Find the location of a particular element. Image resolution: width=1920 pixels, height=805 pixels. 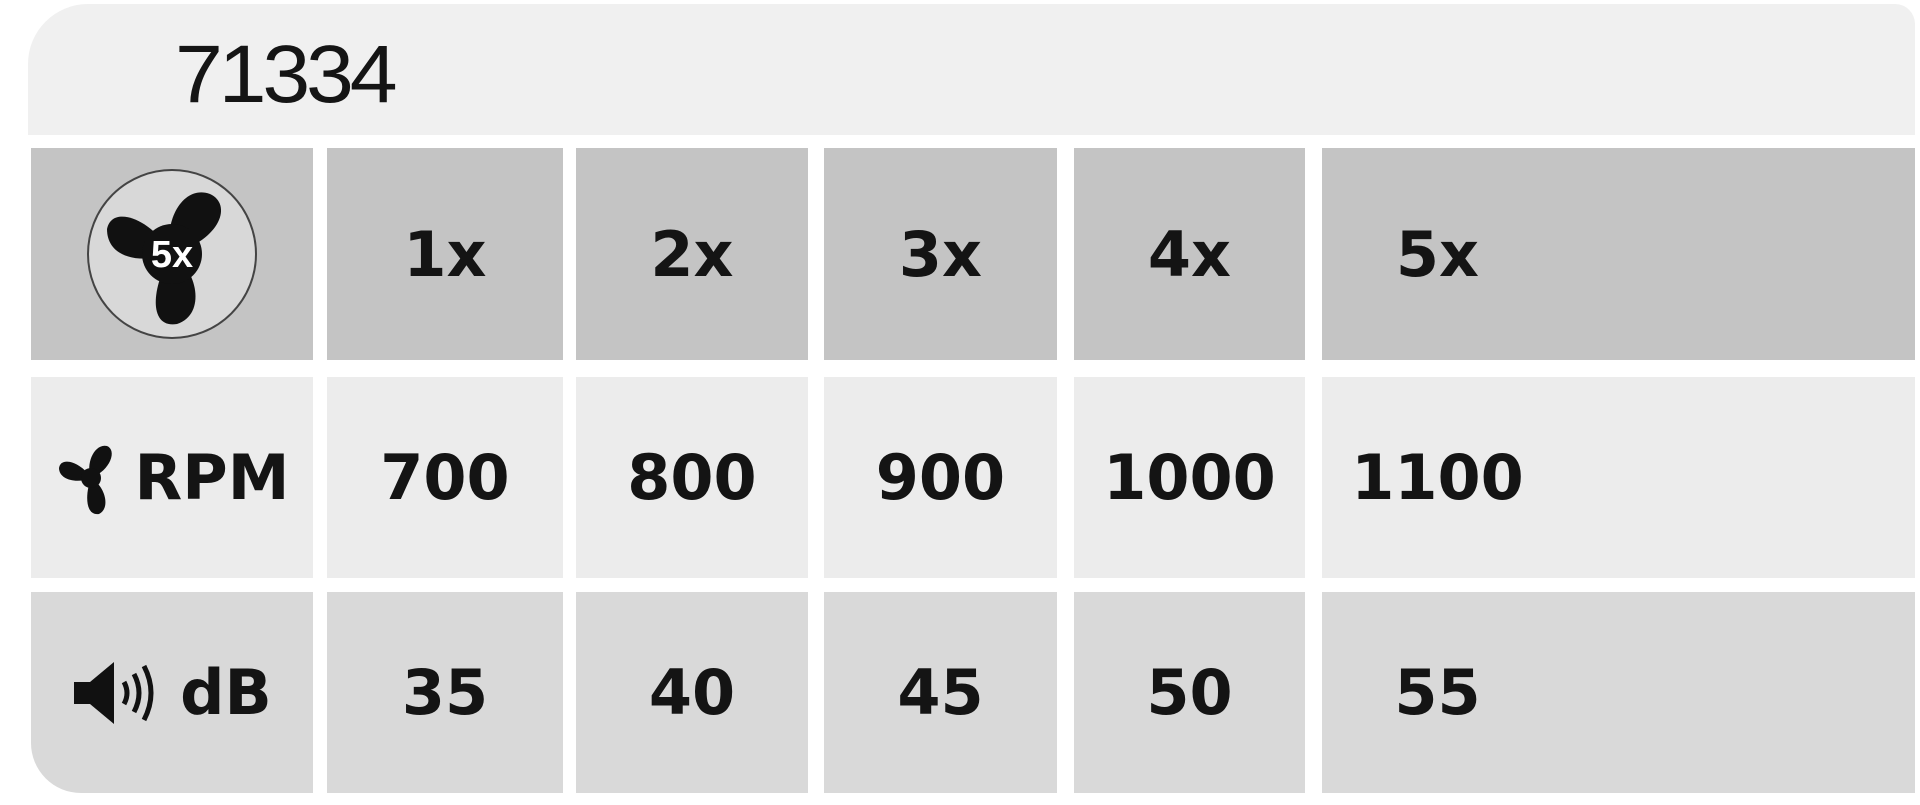

level-4x: 4x is located at coordinates (1189, 254).